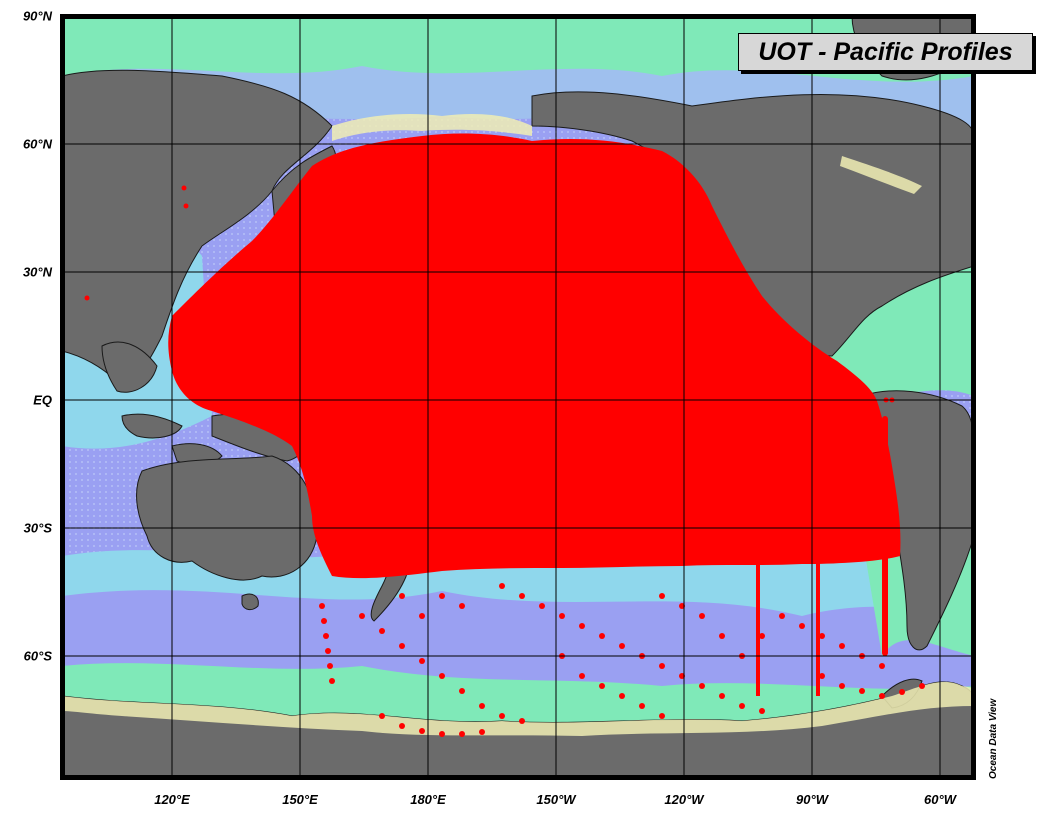 The image size is (1048, 816). Describe the element at coordinates (227, 518) in the screenshot. I see `landmass-australia` at that location.